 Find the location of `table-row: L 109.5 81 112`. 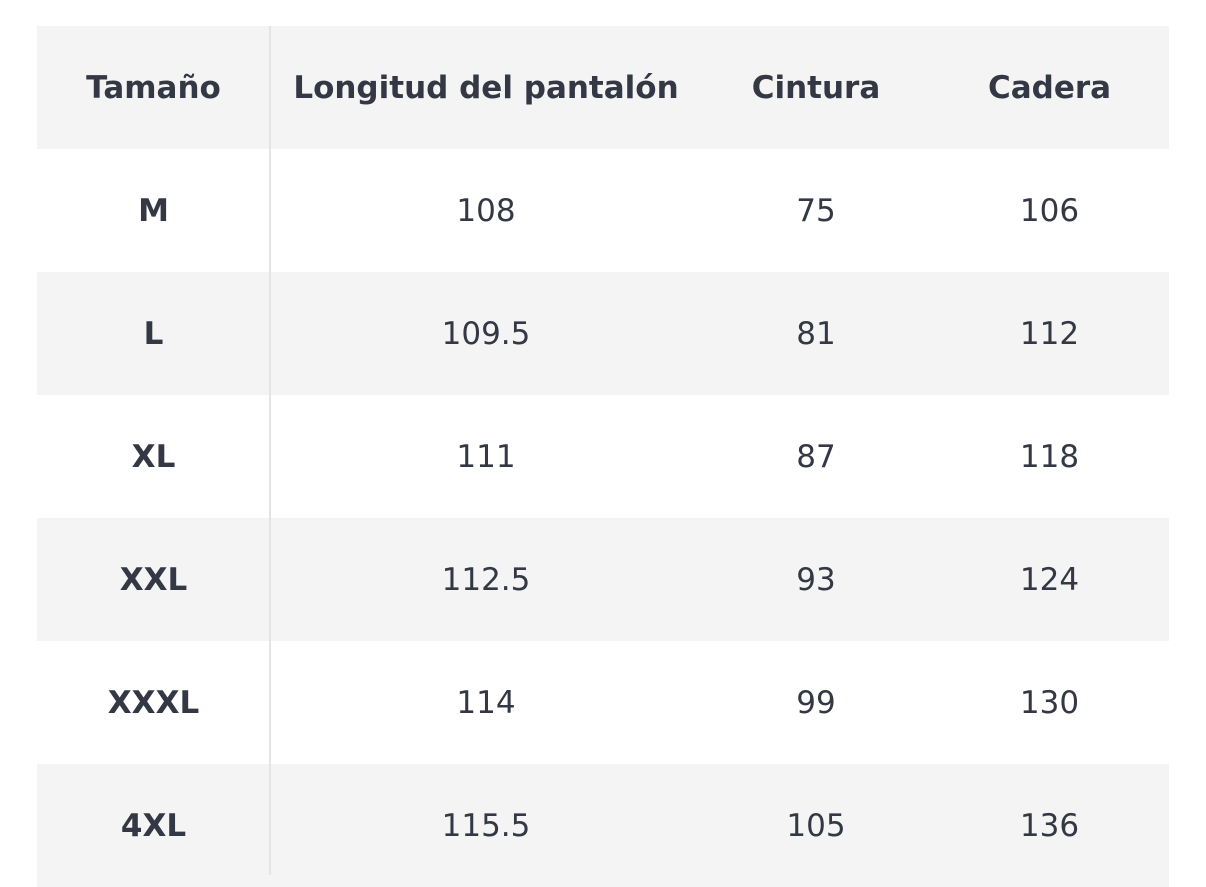

table-row: L 109.5 81 112 is located at coordinates (603, 333).